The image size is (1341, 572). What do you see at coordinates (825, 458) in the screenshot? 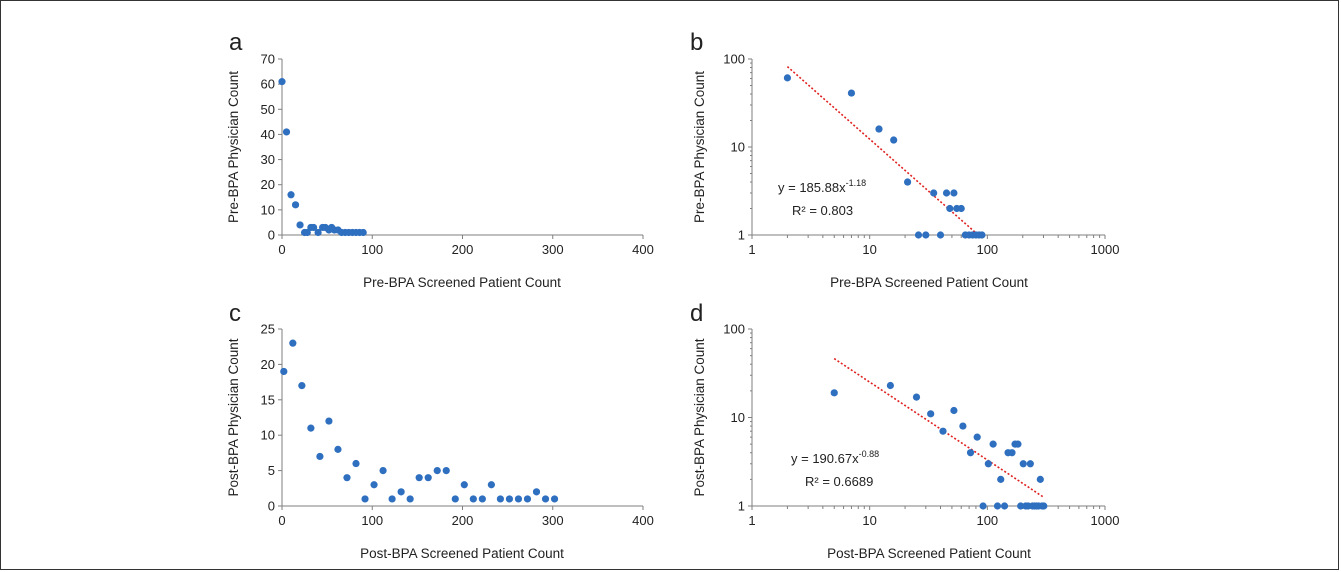
I see `equation-base: y = 190.67x` at bounding box center [825, 458].